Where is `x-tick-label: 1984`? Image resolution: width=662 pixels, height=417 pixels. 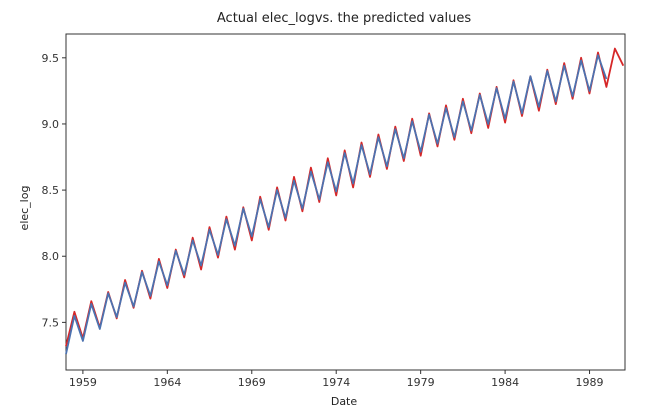
x-tick-label: 1984 is located at coordinates (505, 382).